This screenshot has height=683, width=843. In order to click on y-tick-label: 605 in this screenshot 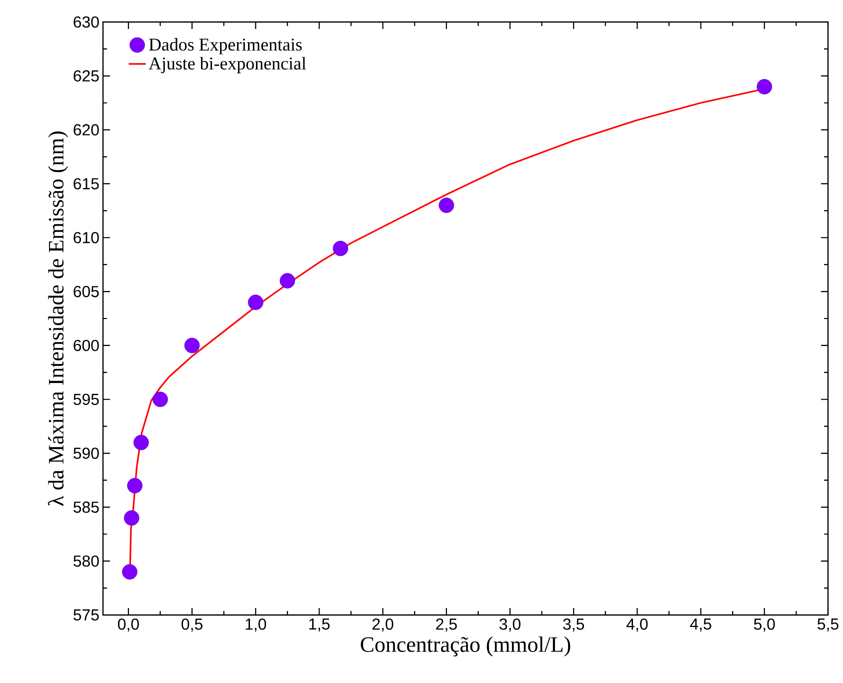, I will do `click(86, 292)`.